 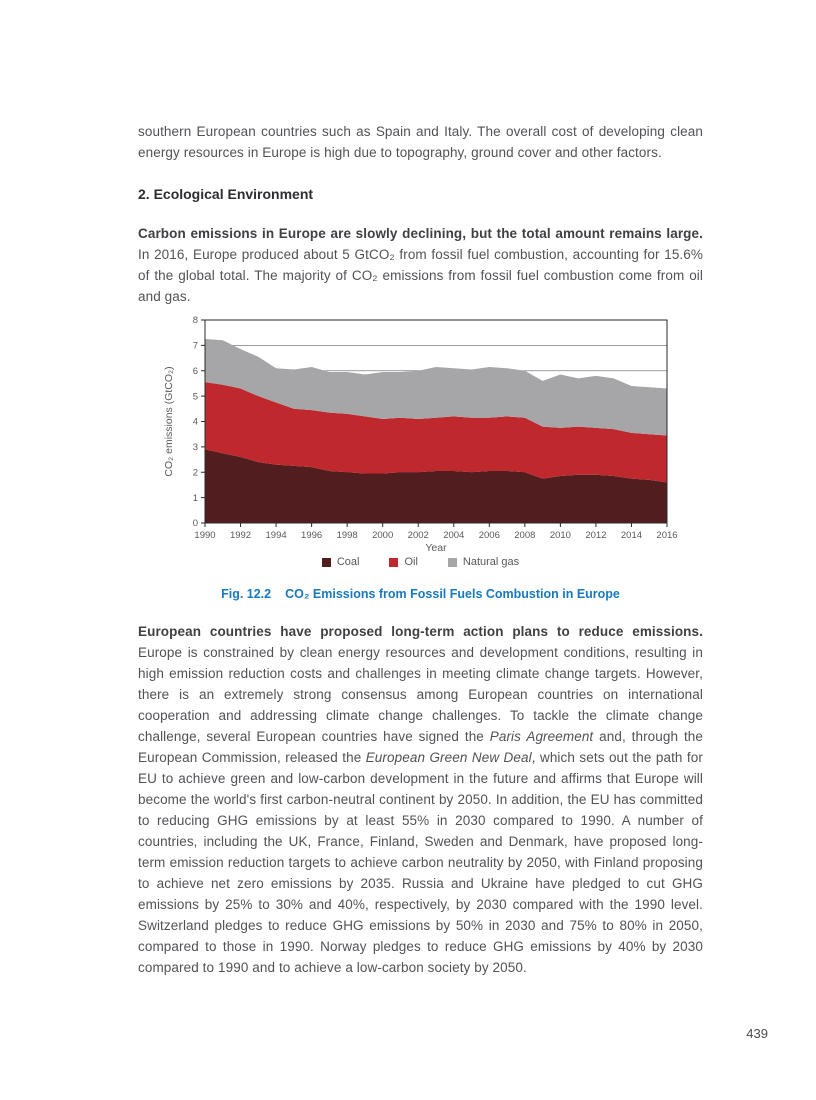 I want to click on legend-item-natural-gas: Natural gas, so click(x=483, y=562).